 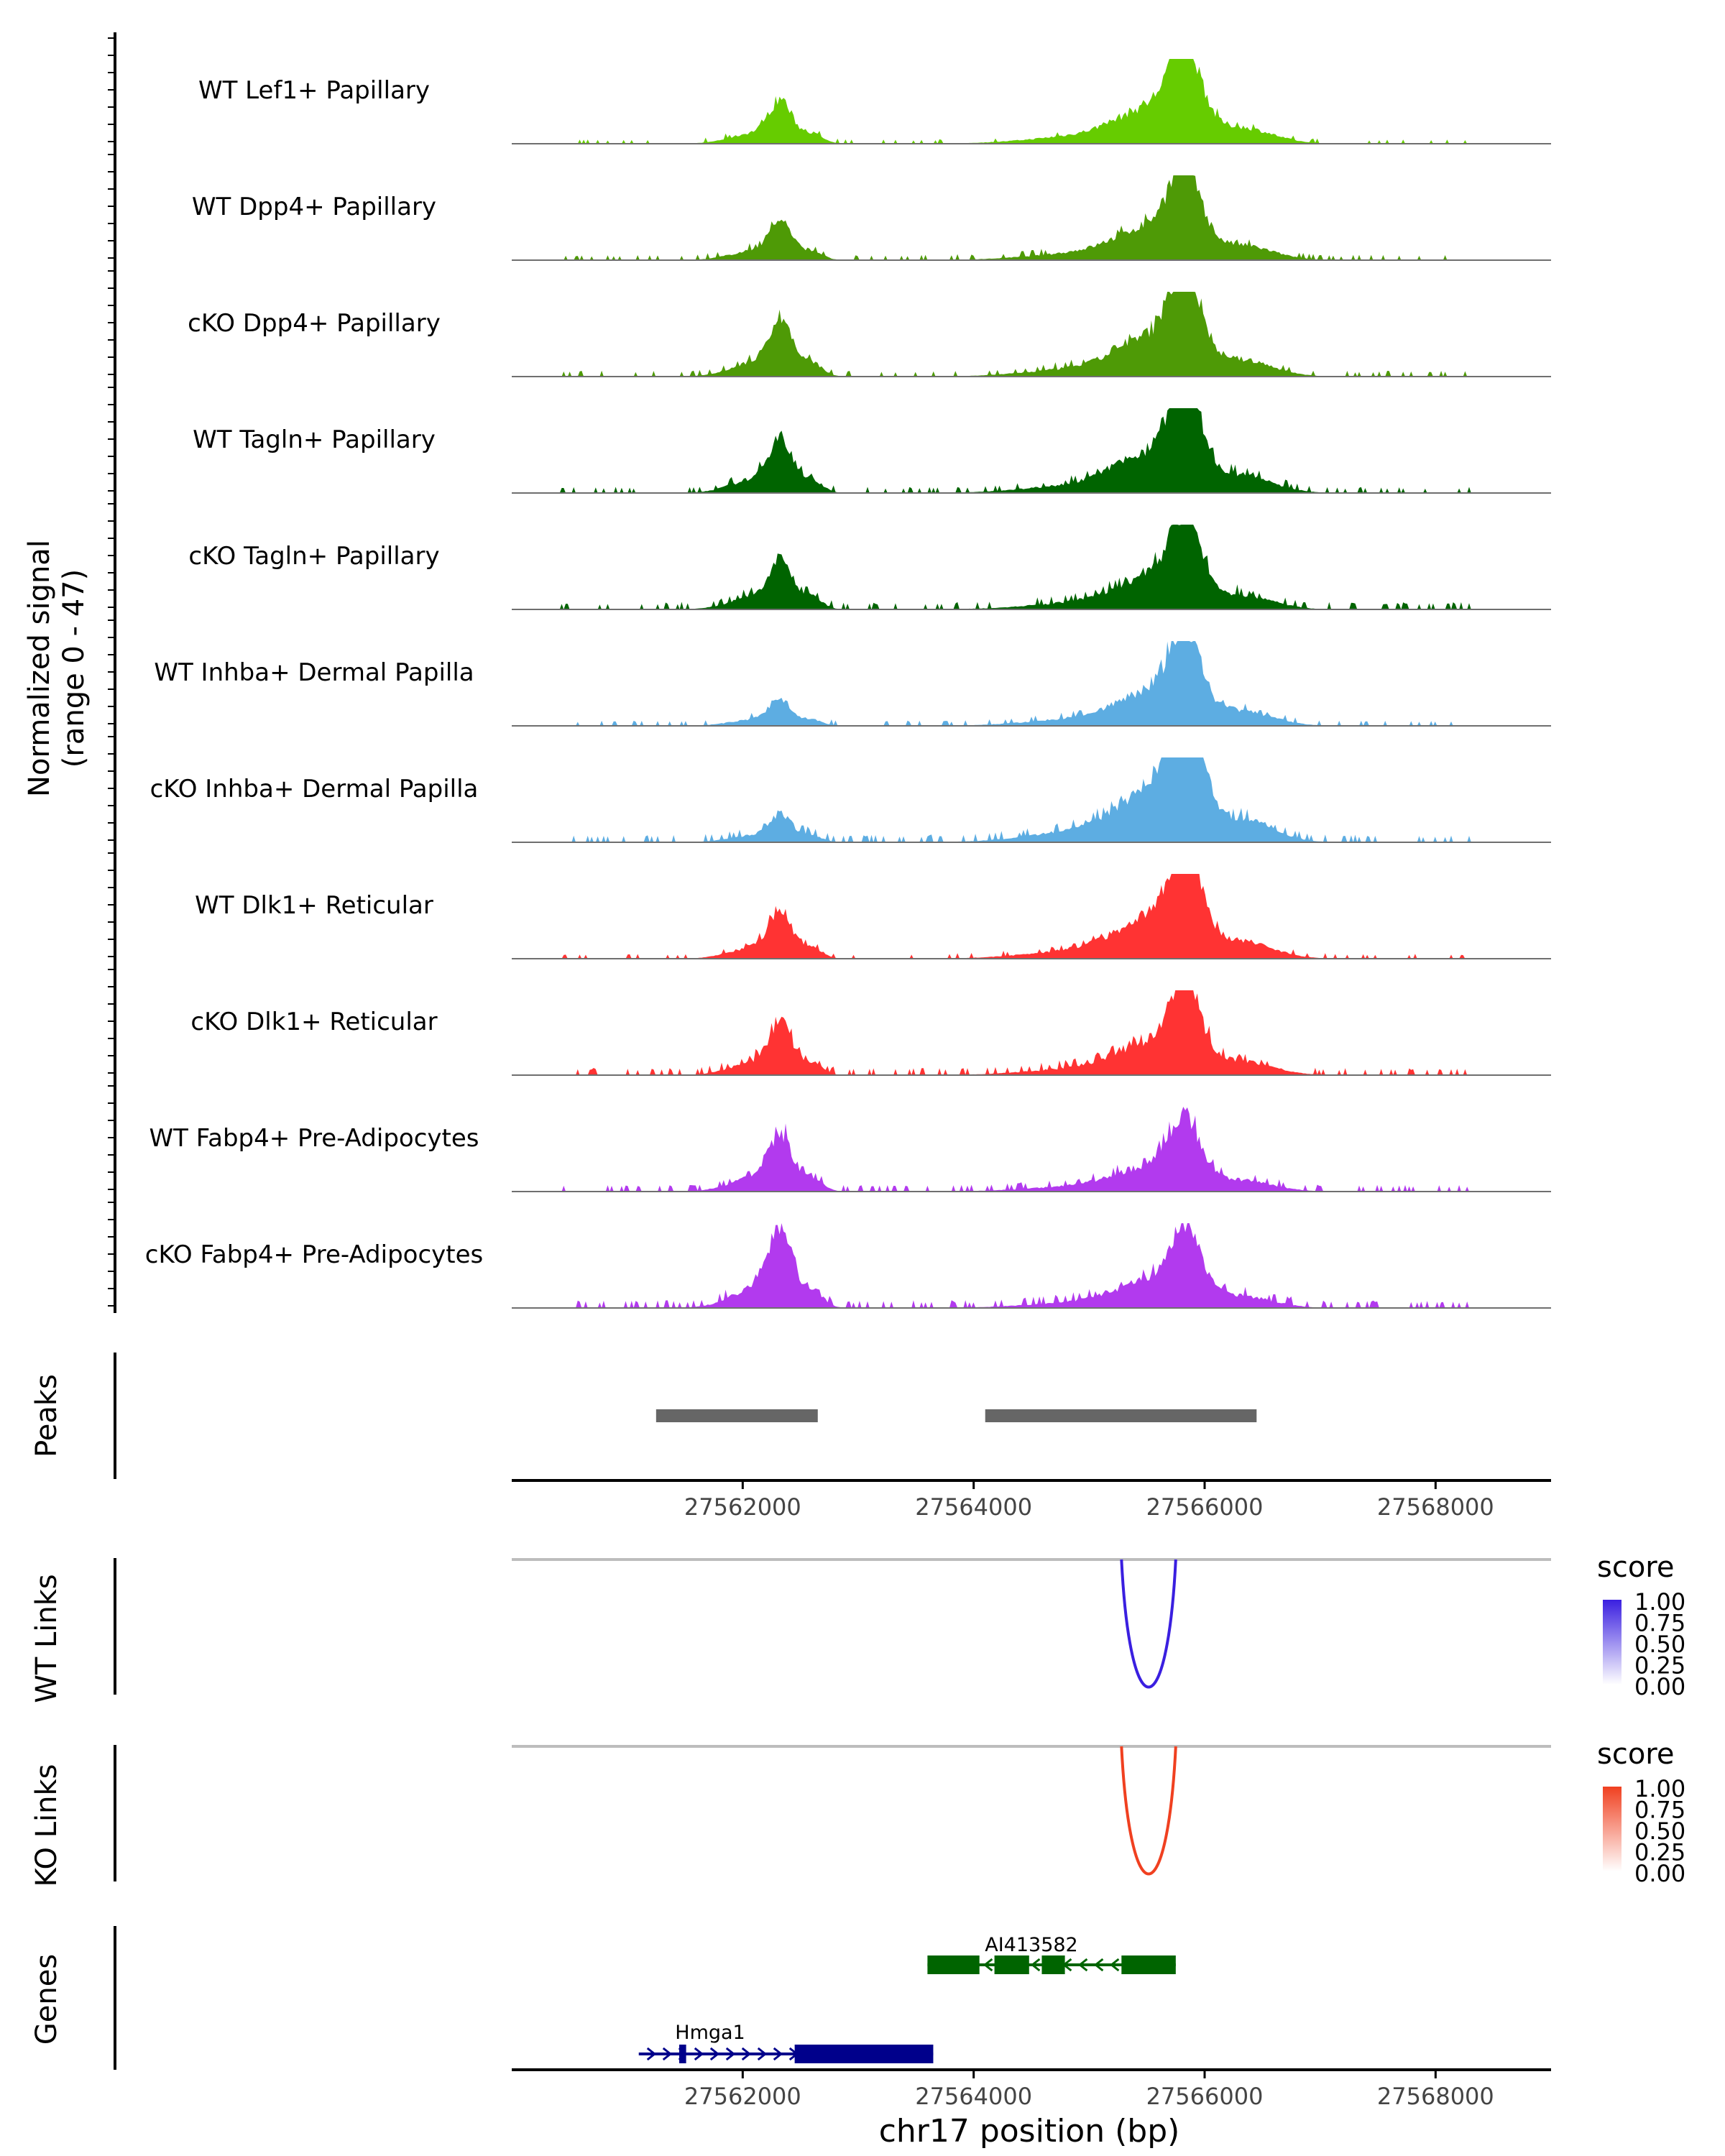 What do you see at coordinates (74, 668) in the screenshot?
I see `coverage-y-range-label: (range 0 - 47)` at bounding box center [74, 668].